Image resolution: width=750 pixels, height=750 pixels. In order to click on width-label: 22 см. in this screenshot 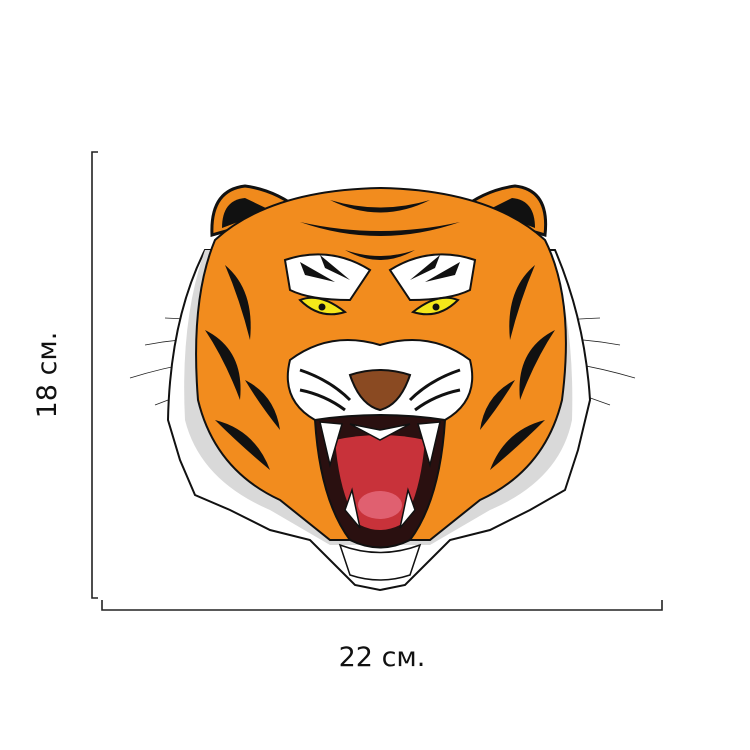, I will do `click(382, 657)`.